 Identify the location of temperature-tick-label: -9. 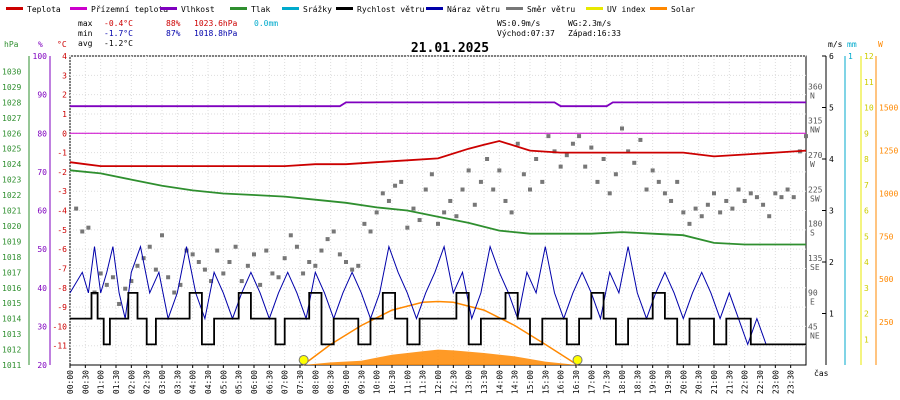
(62, 307).